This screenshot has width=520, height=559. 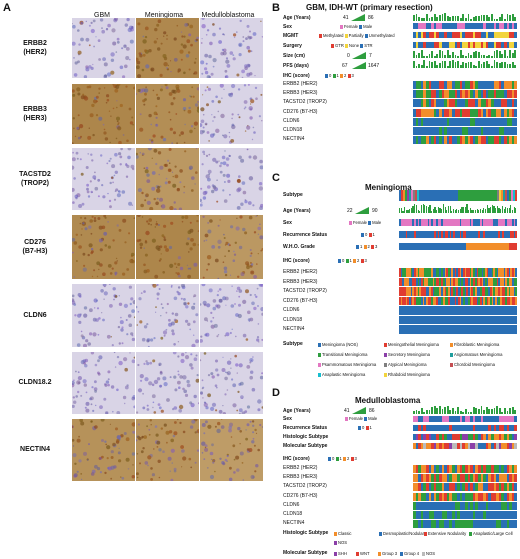 I want to click on c-recurrence-track, so click(x=458, y=234).